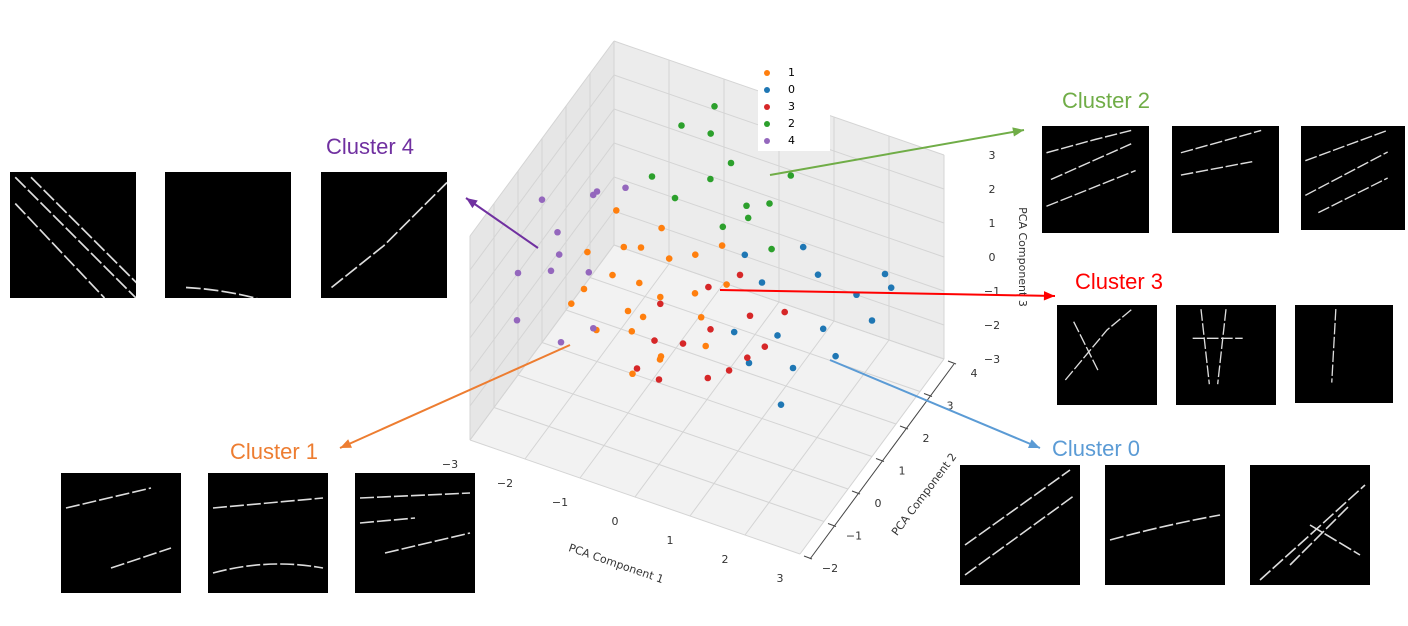 The height and width of the screenshot is (626, 1408). What do you see at coordinates (615, 521) in the screenshot?
I see `x-tick-label: 0` at bounding box center [615, 521].